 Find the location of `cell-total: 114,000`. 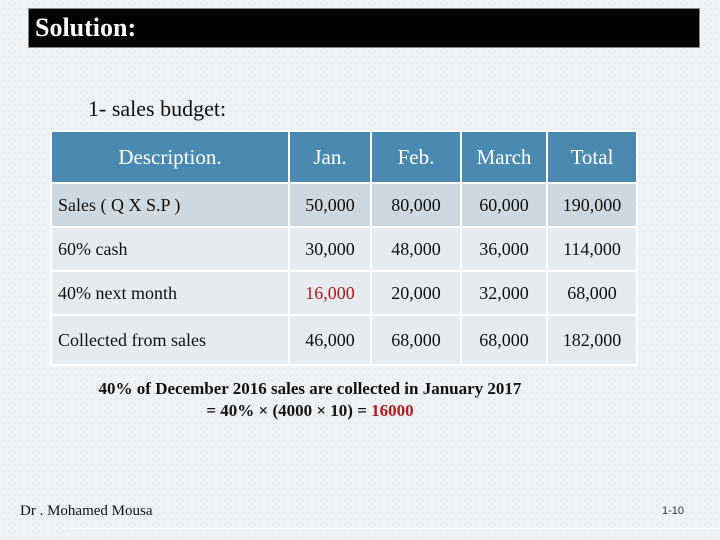

cell-total: 114,000 is located at coordinates (592, 249).